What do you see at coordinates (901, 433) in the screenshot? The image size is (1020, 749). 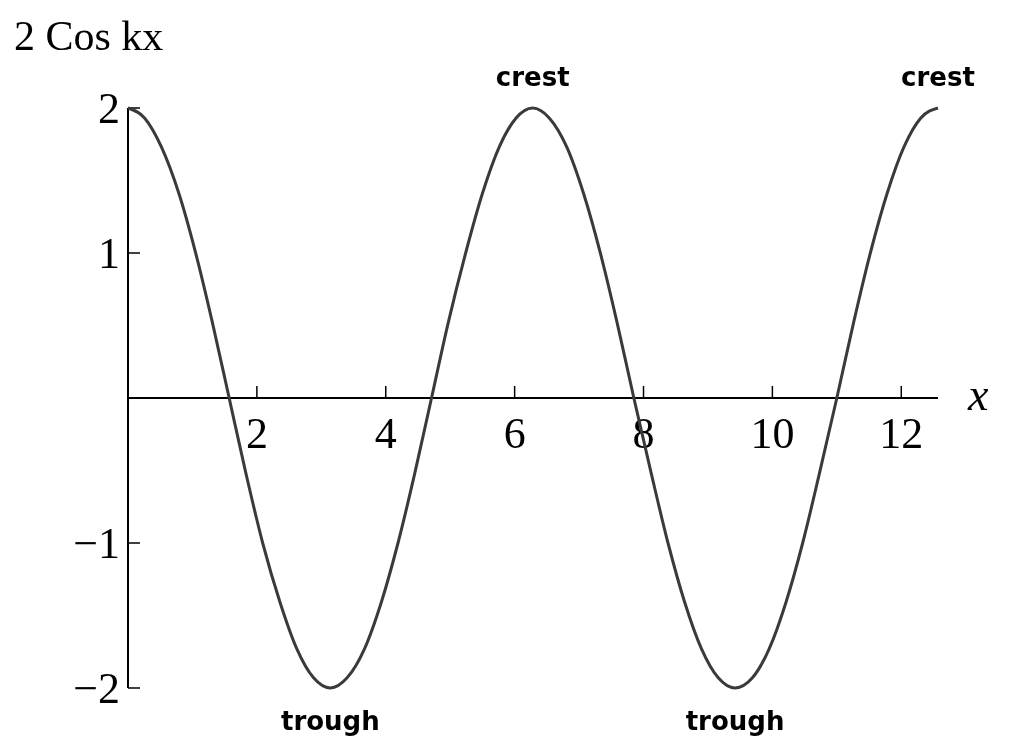 I see `x-tick-label: 12` at bounding box center [901, 433].